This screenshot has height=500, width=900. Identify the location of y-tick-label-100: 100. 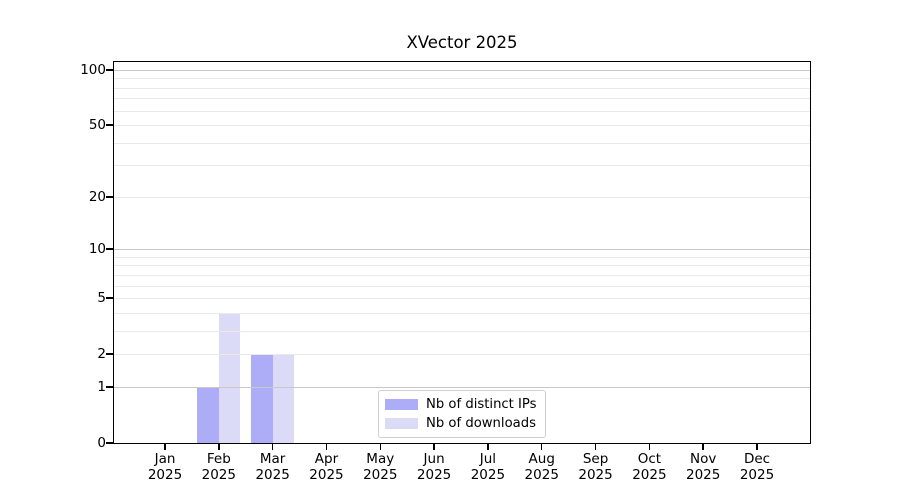
(93, 70).